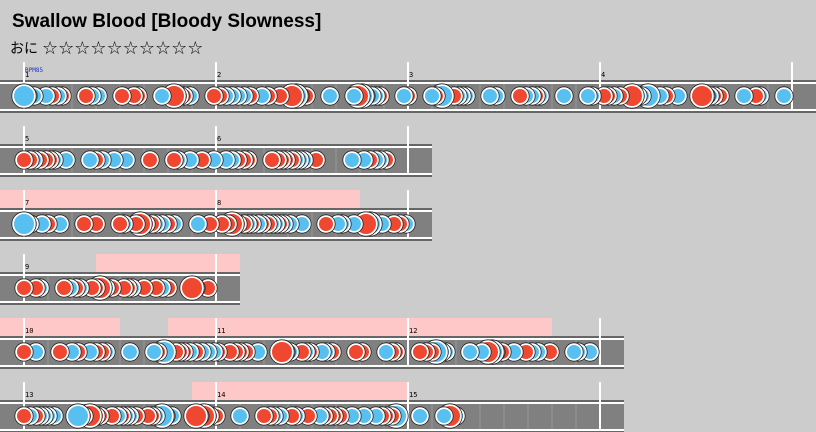 The image size is (816, 432). What do you see at coordinates (27, 267) in the screenshot?
I see `measure-number: 9` at bounding box center [27, 267].